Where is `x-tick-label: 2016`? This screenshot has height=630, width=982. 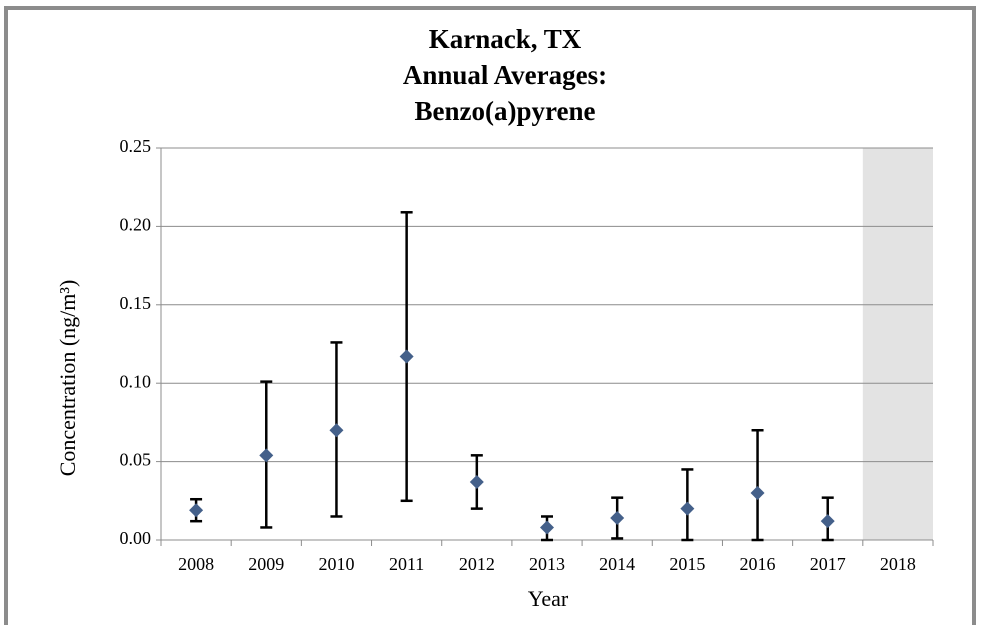 x-tick-label: 2016 is located at coordinates (758, 564).